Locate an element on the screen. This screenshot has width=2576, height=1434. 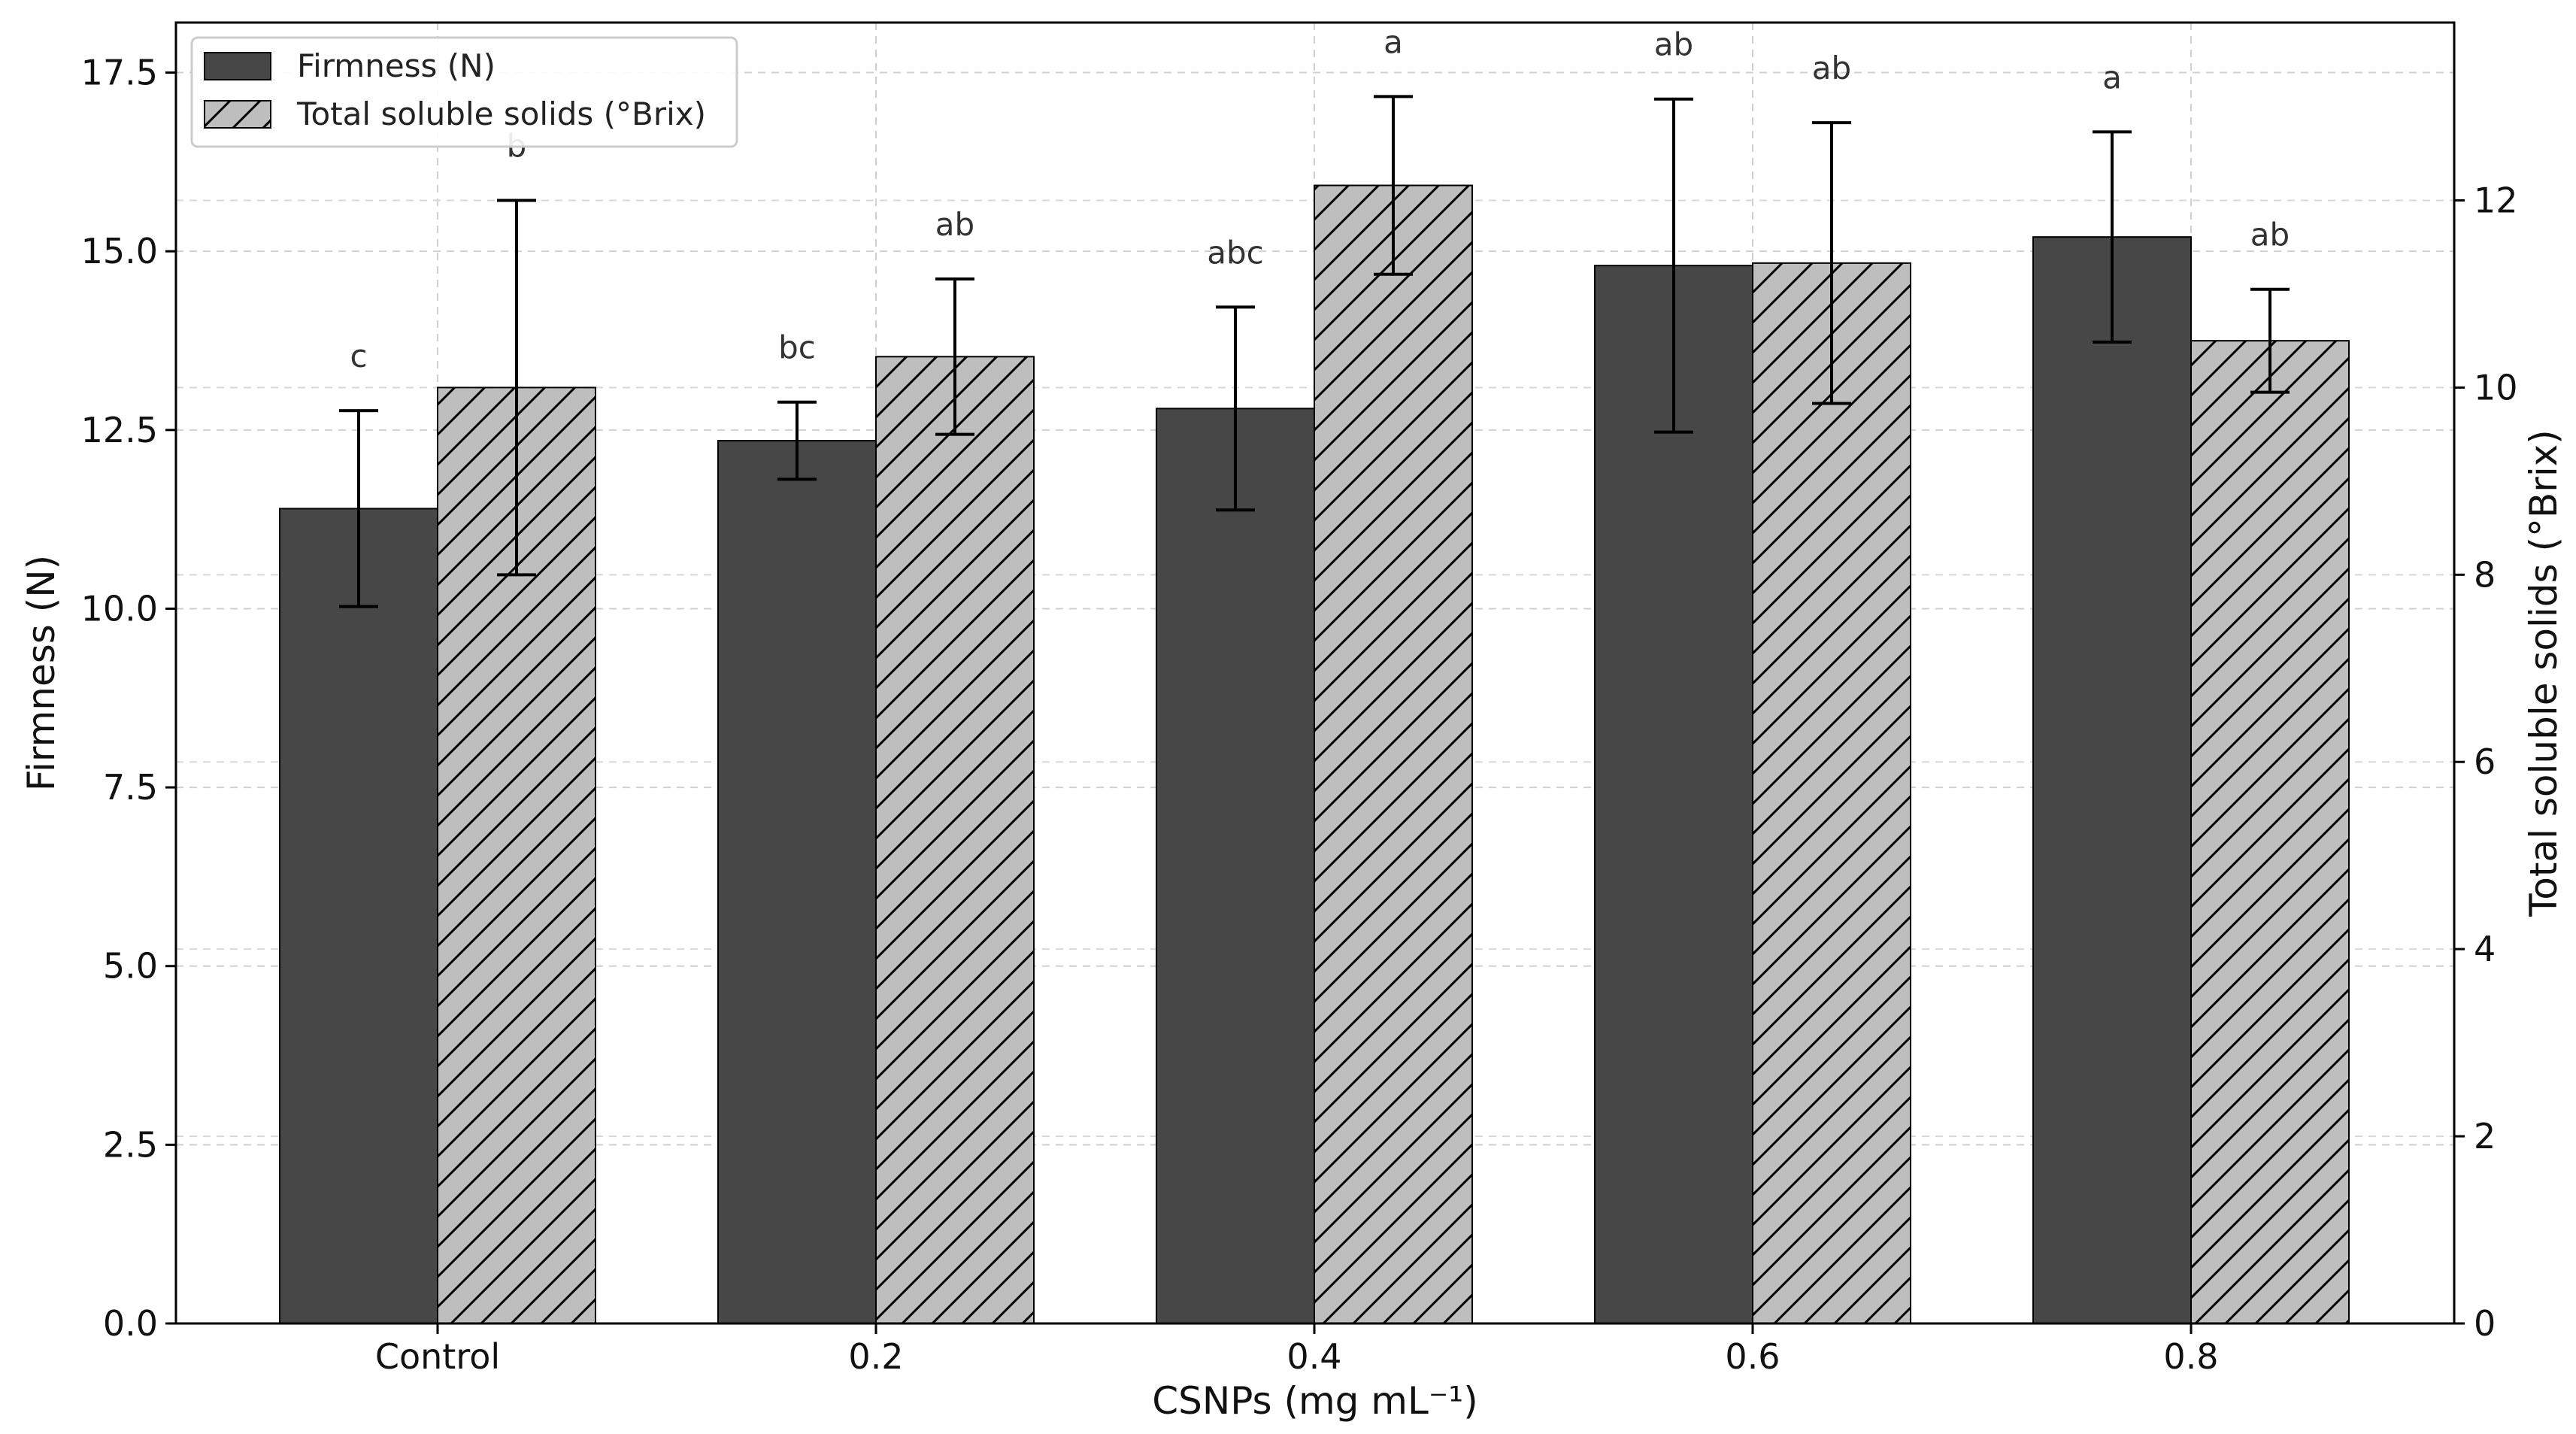
right-y-tick-label: 10 is located at coordinates (2496, 387).